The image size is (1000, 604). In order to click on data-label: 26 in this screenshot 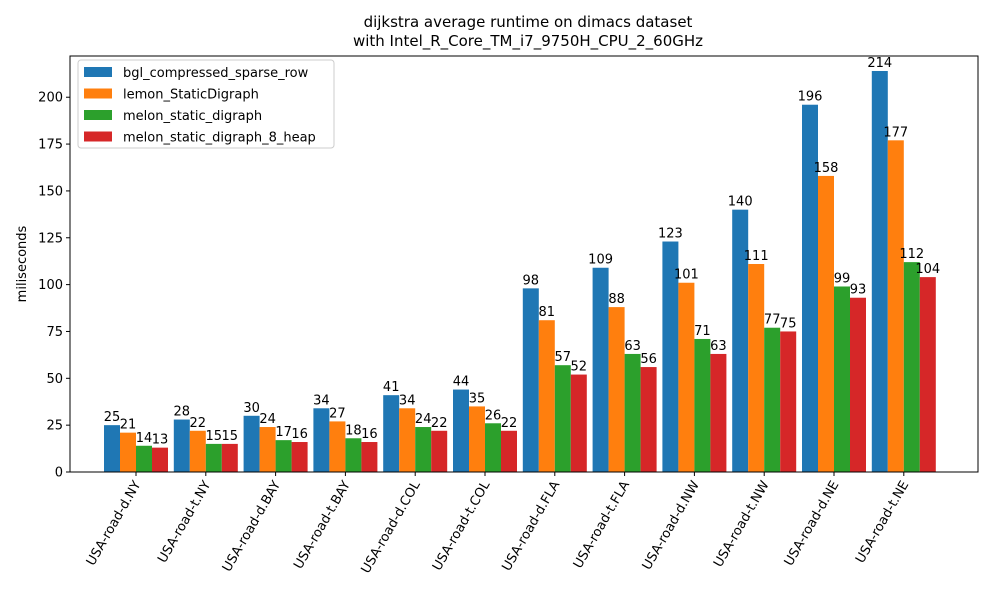, I will do `click(493, 415)`.